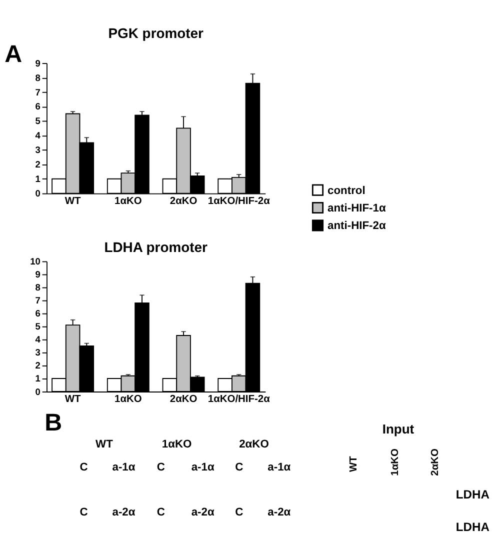 This screenshot has height=554, width=495. What do you see at coordinates (35, 261) in the screenshot?
I see `y-tick-label: 10` at bounding box center [35, 261].